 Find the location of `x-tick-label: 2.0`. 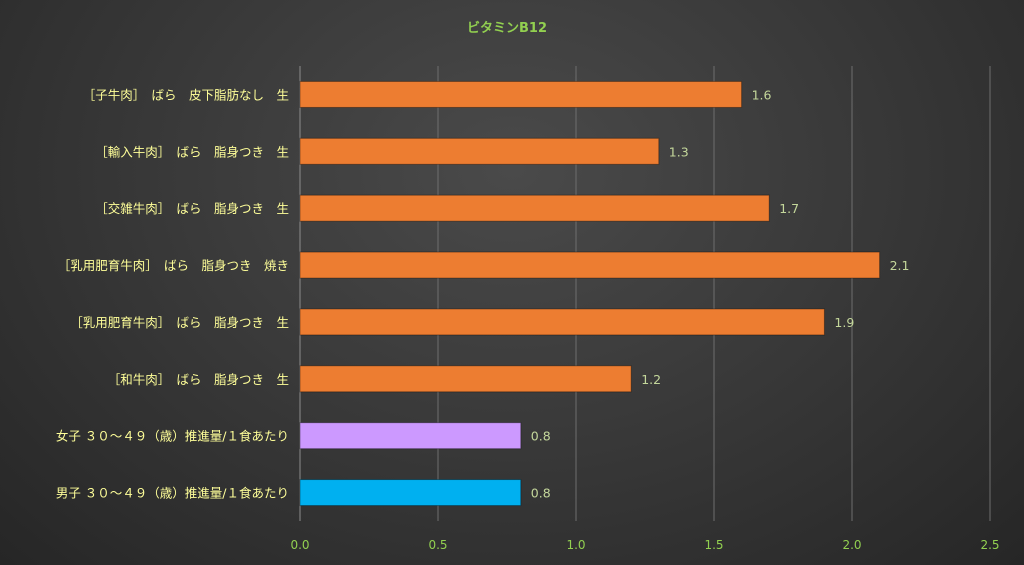

x-tick-label: 2.0 is located at coordinates (851, 545).